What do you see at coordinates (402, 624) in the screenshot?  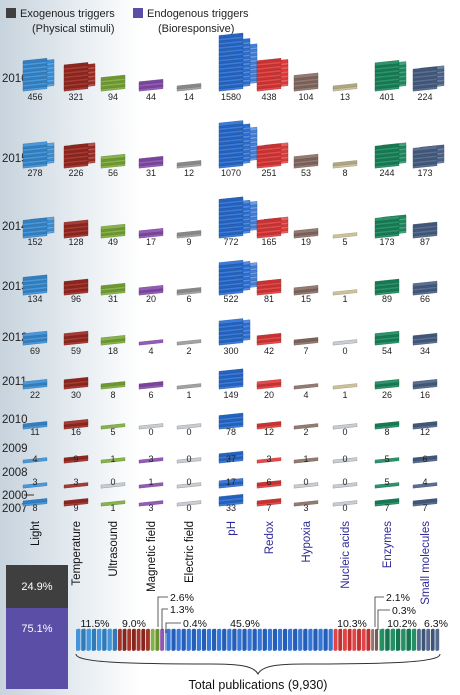 I see `pct-label-group: 10.2%` at bounding box center [402, 624].